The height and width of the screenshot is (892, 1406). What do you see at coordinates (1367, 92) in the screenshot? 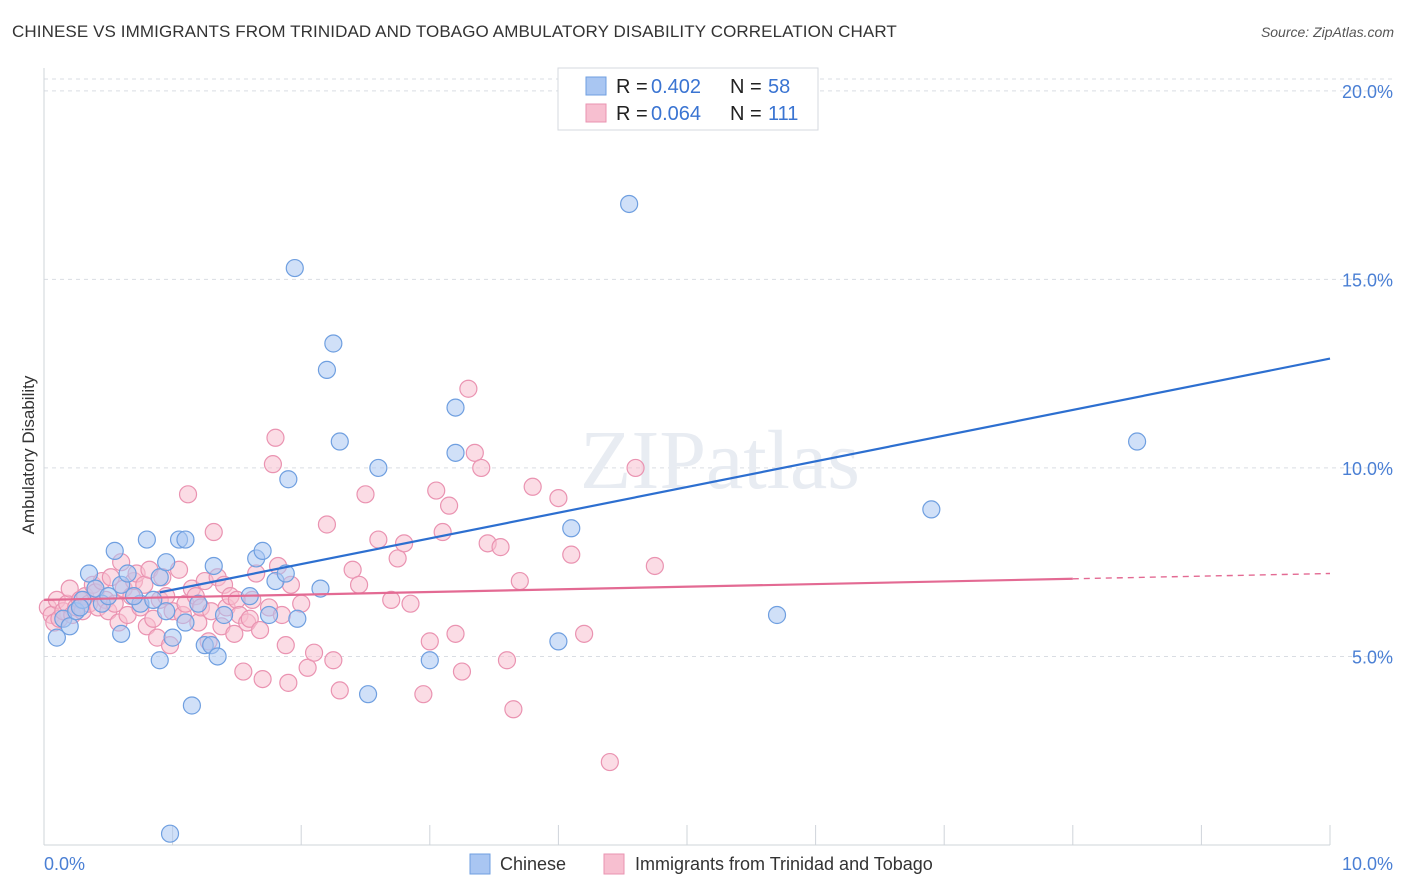
I see `y-tick-label-3: 20.0%` at bounding box center [1367, 92].